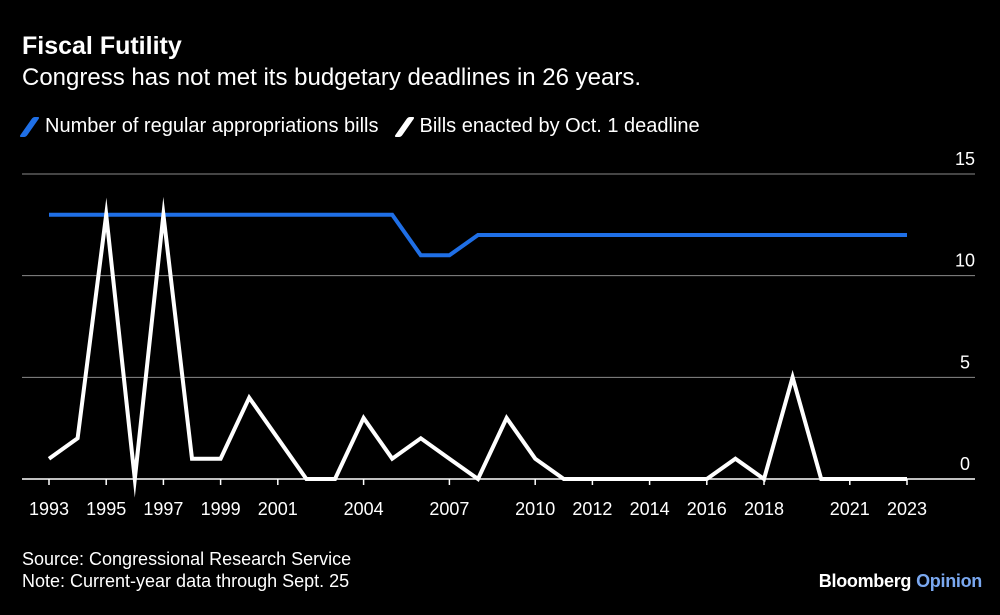  I want to click on x-tick-label-2012: 2012, so click(592, 509).